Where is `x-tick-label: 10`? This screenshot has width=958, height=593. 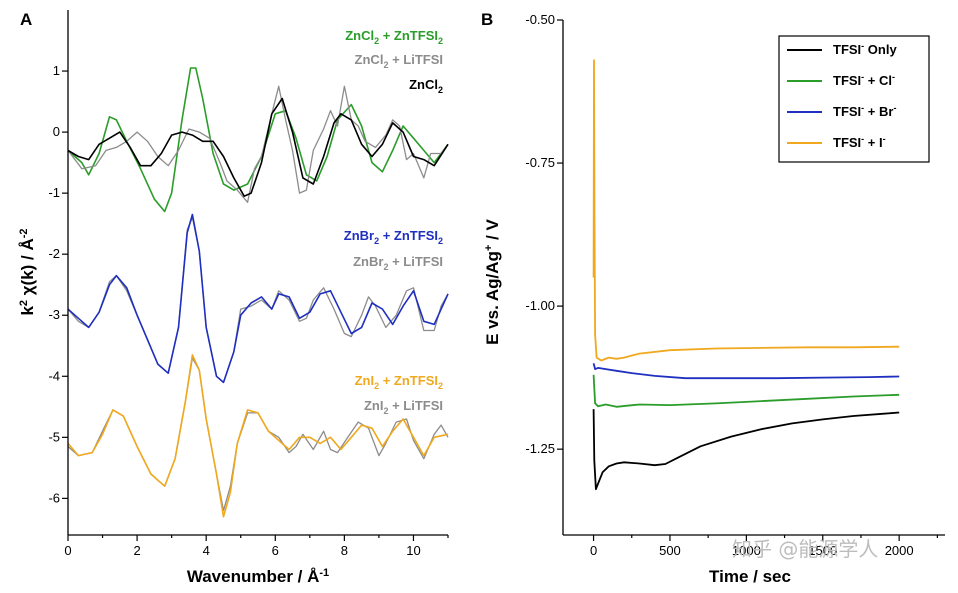
x-tick-label: 10 is located at coordinates (413, 550).